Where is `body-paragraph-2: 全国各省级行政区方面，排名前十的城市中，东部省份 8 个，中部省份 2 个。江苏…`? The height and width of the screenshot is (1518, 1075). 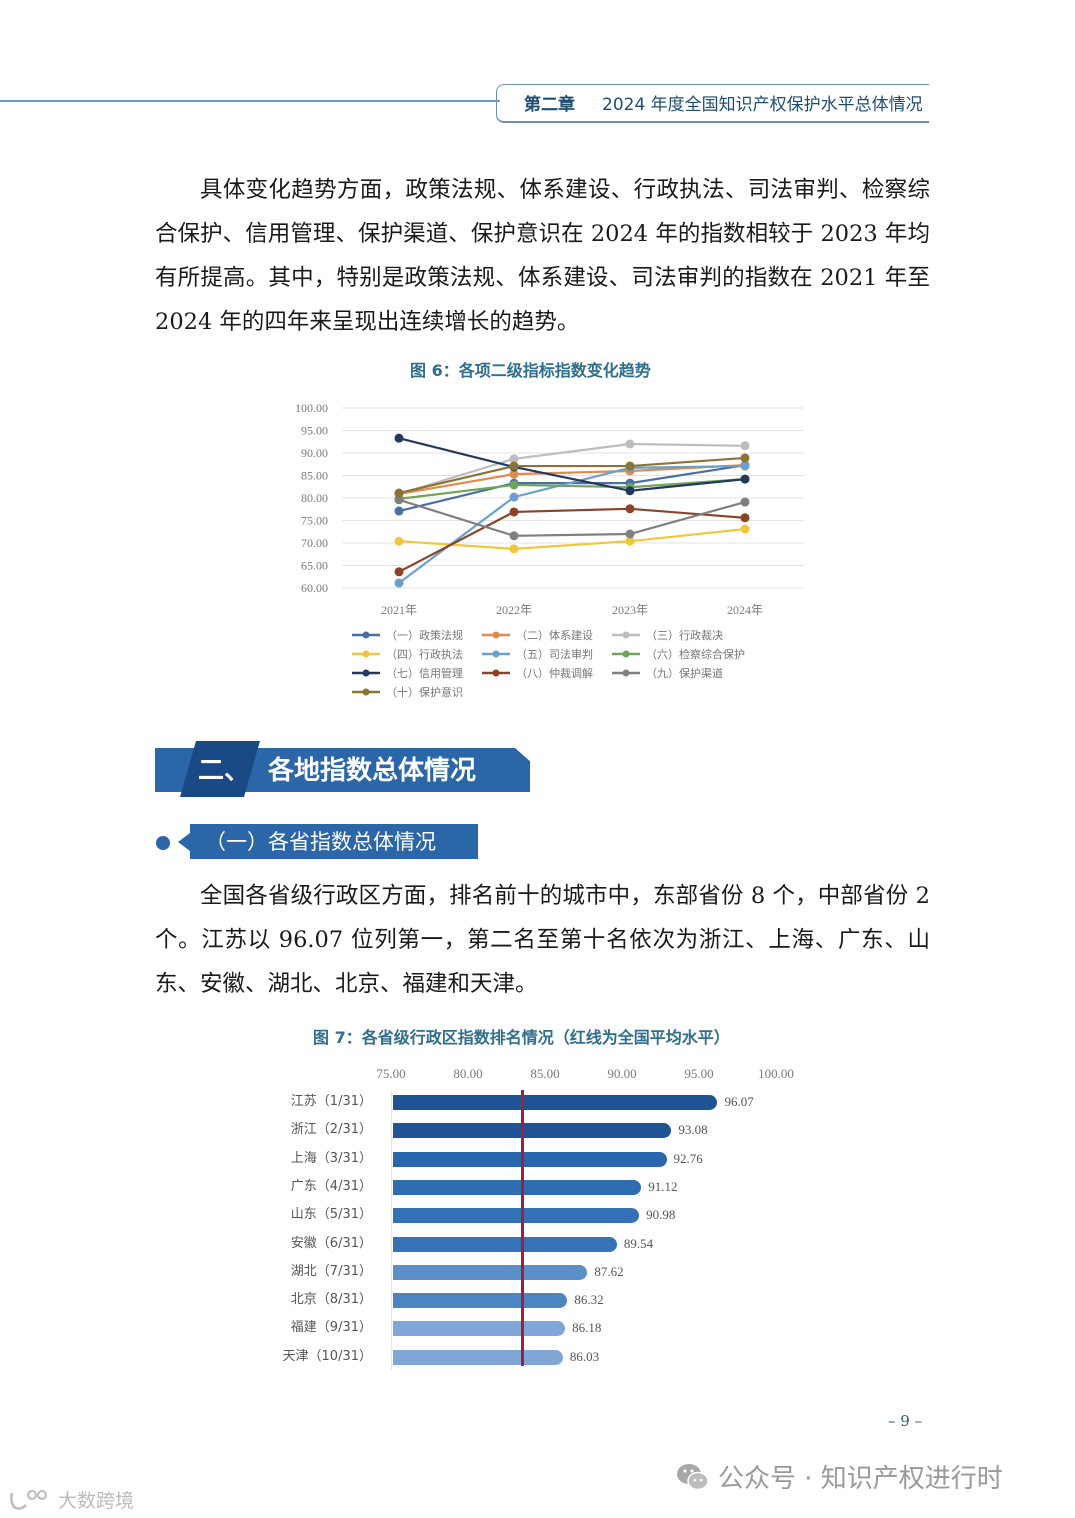
body-paragraph-2: 全国各省级行政区方面，排名前十的城市中，东部省份 8 个，中部省份 2 个。江苏… is located at coordinates (542, 940).